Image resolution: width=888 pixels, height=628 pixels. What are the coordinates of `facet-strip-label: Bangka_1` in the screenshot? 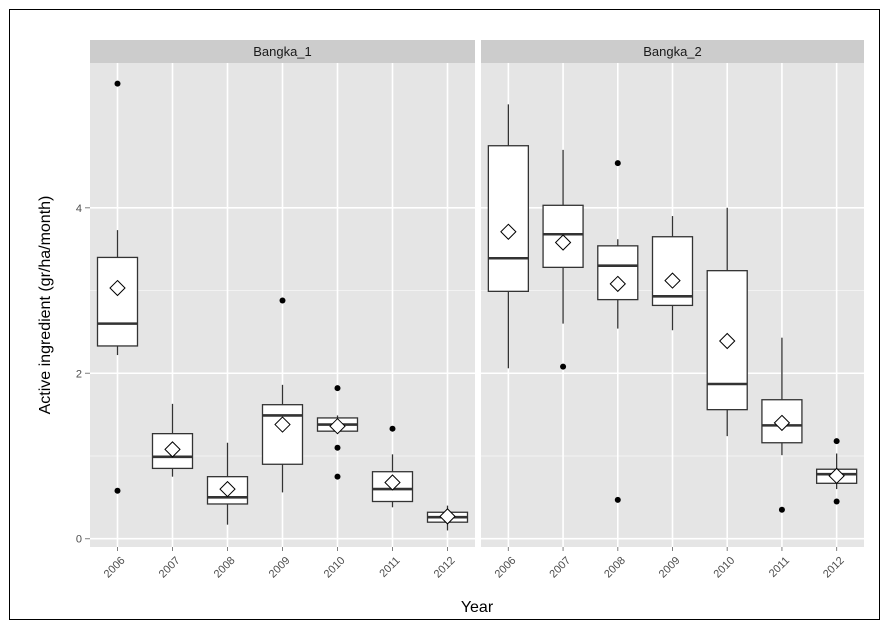 It's located at (282, 51).